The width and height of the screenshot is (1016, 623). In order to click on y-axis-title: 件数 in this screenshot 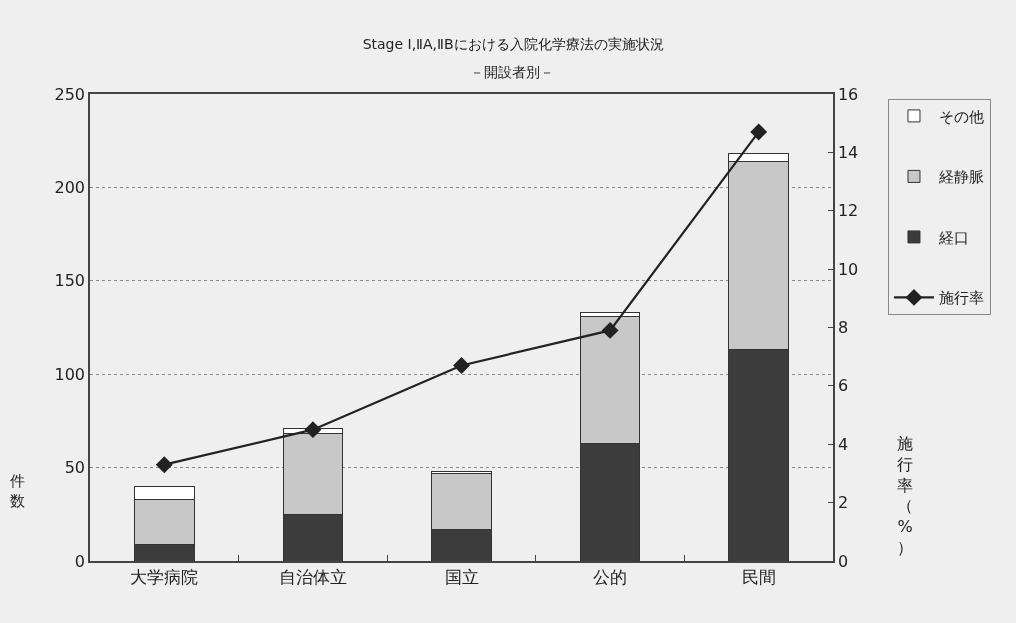, I will do `click(17, 491)`.